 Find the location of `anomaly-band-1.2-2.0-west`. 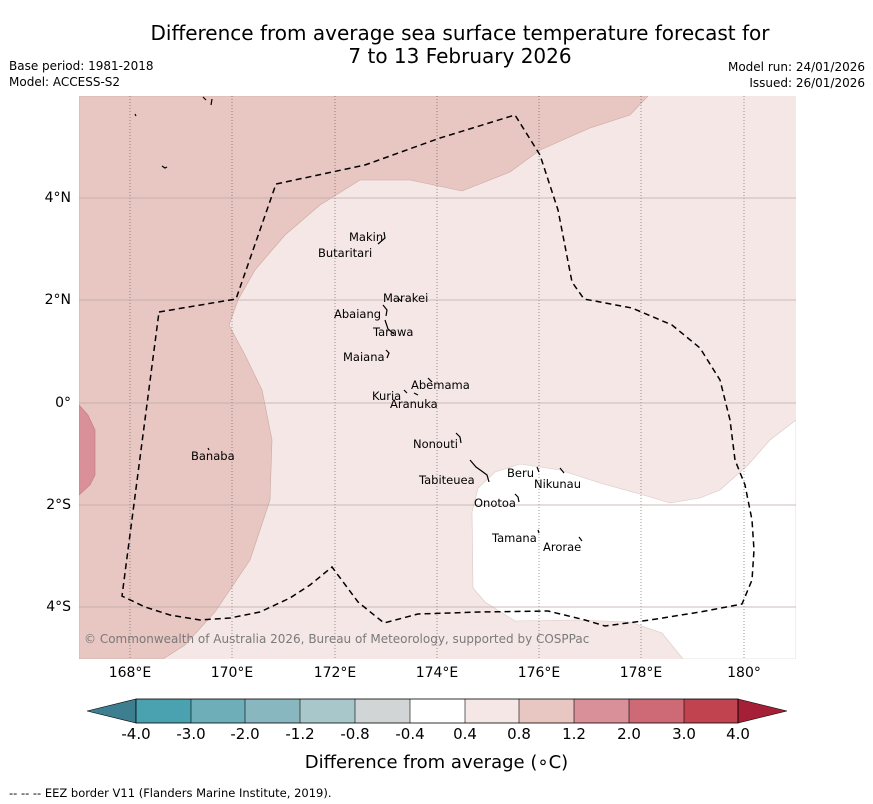

anomaly-band-1.2-2.0-west is located at coordinates (87, 450).